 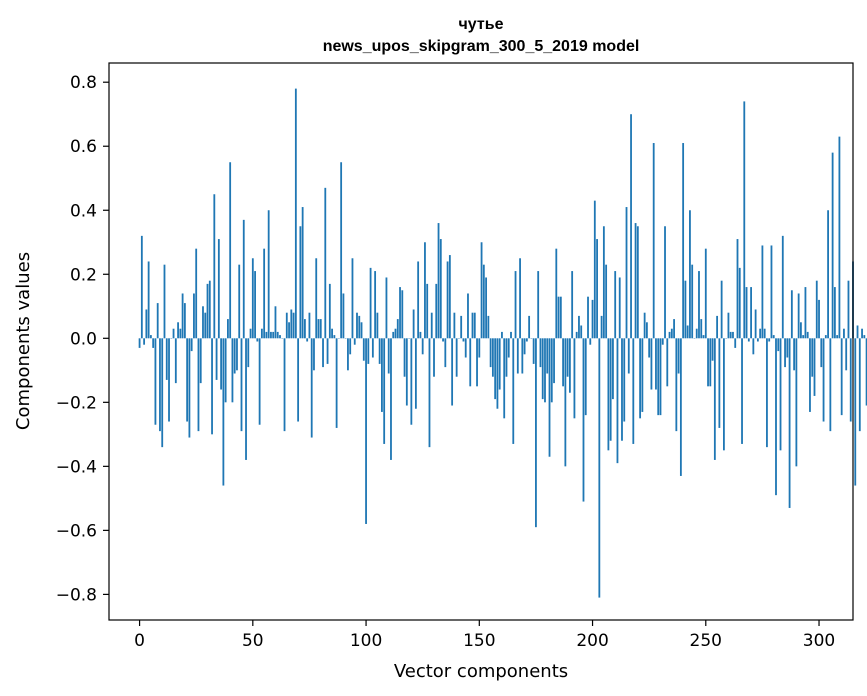 What do you see at coordinates (253, 641) in the screenshot?
I see `x-tick-label: 50` at bounding box center [253, 641].